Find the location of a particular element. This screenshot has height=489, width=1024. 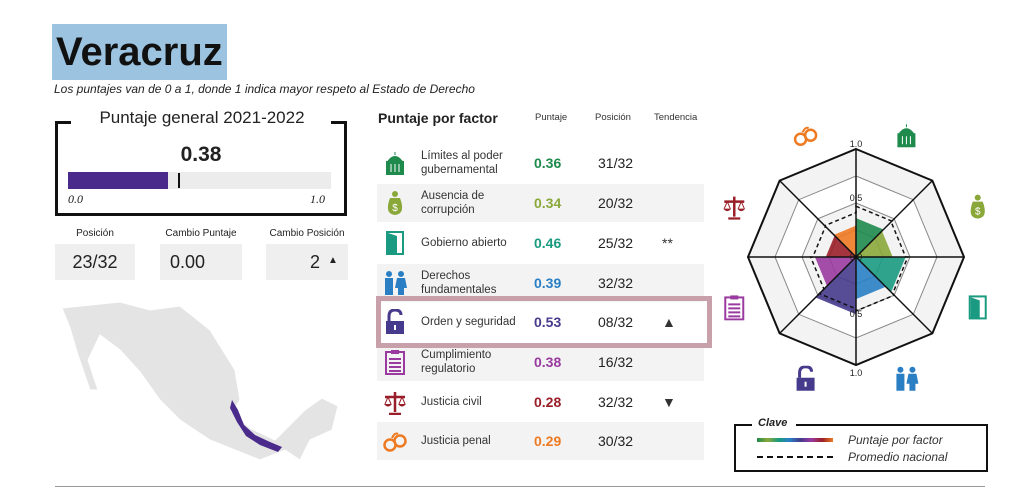

factor-name: Derechos fundamentales is located at coordinates (459, 283).